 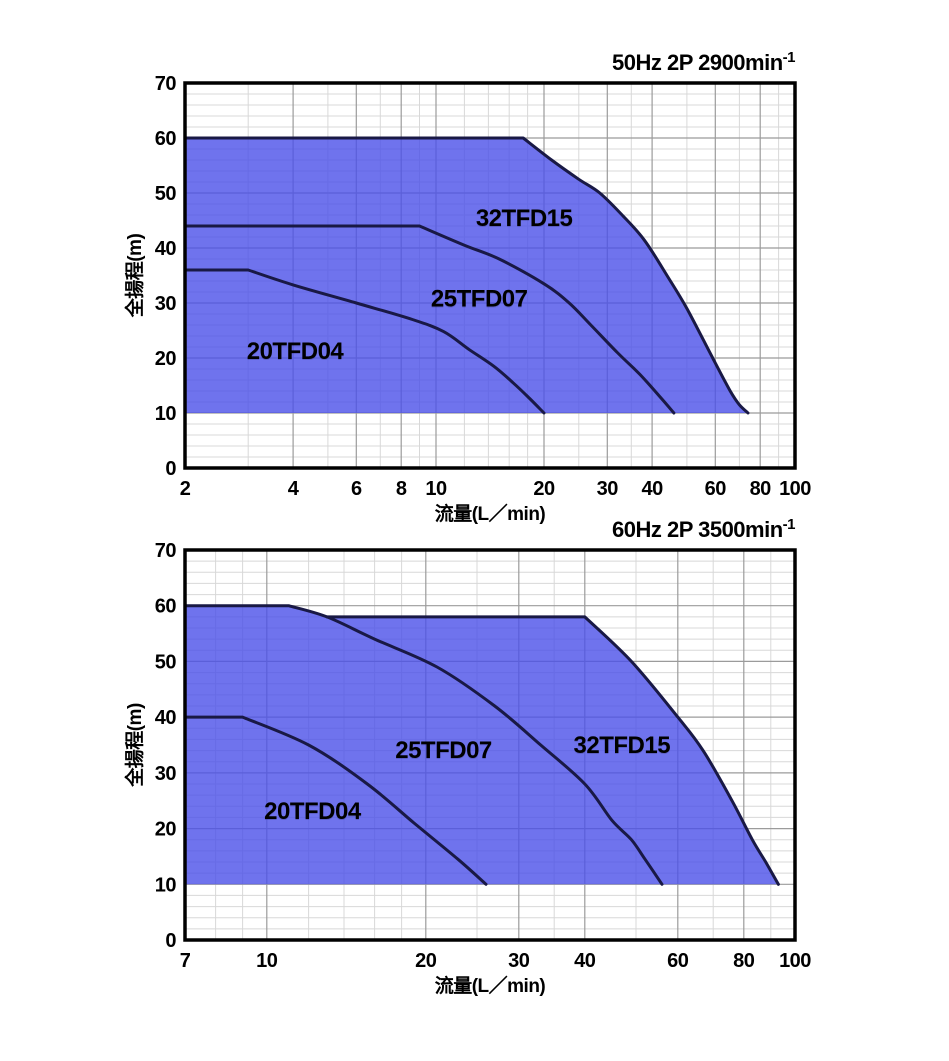 What do you see at coordinates (703, 529) in the screenshot?
I see `chart-title: 60Hz 2P 3500min-1` at bounding box center [703, 529].